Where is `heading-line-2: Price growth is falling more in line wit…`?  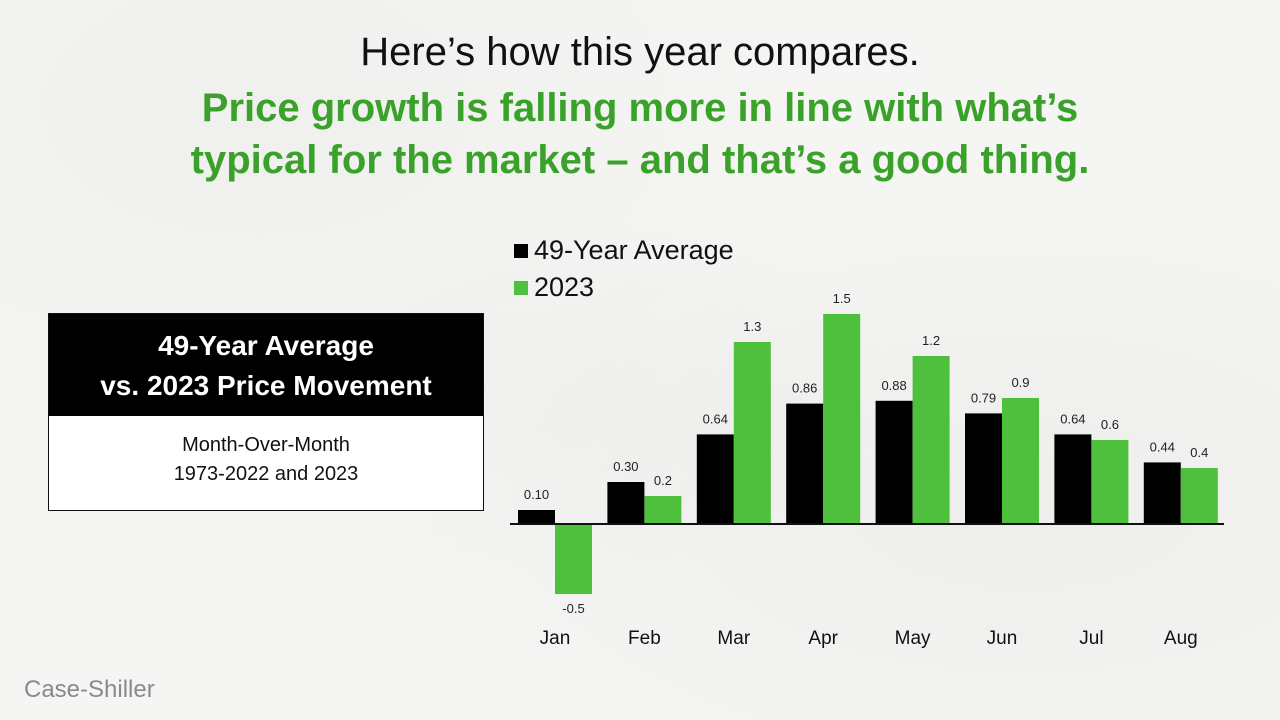
heading-line-2: Price growth is falling more in line wit… is located at coordinates (640, 108).